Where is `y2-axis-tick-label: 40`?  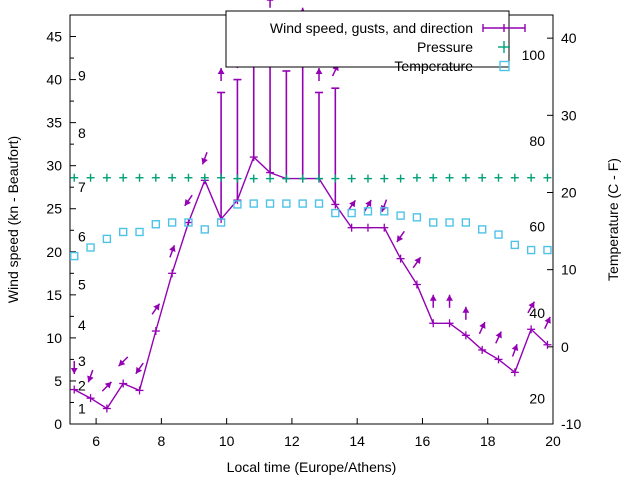
y2-axis-tick-label: 40 is located at coordinates (569, 38).